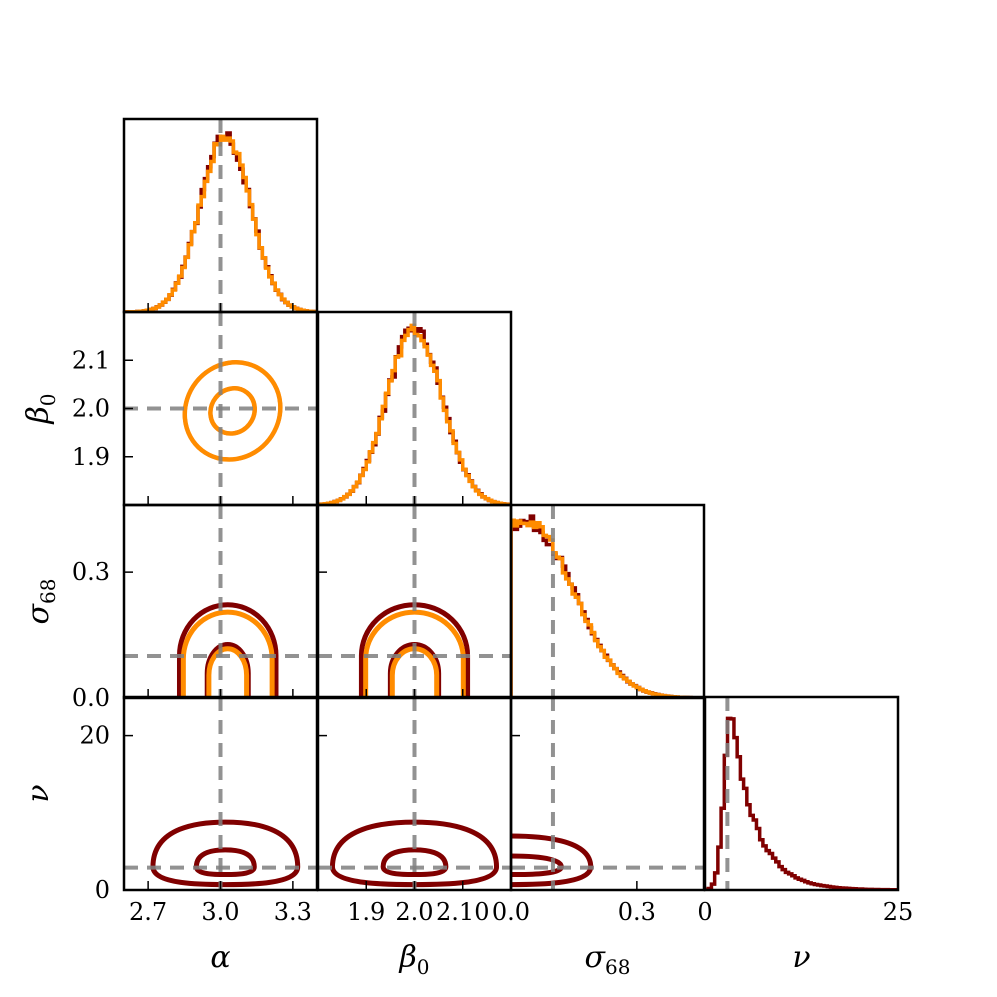 The image size is (997, 997). Describe the element at coordinates (898, 912) in the screenshot. I see `x-tick-label: 25` at that location.